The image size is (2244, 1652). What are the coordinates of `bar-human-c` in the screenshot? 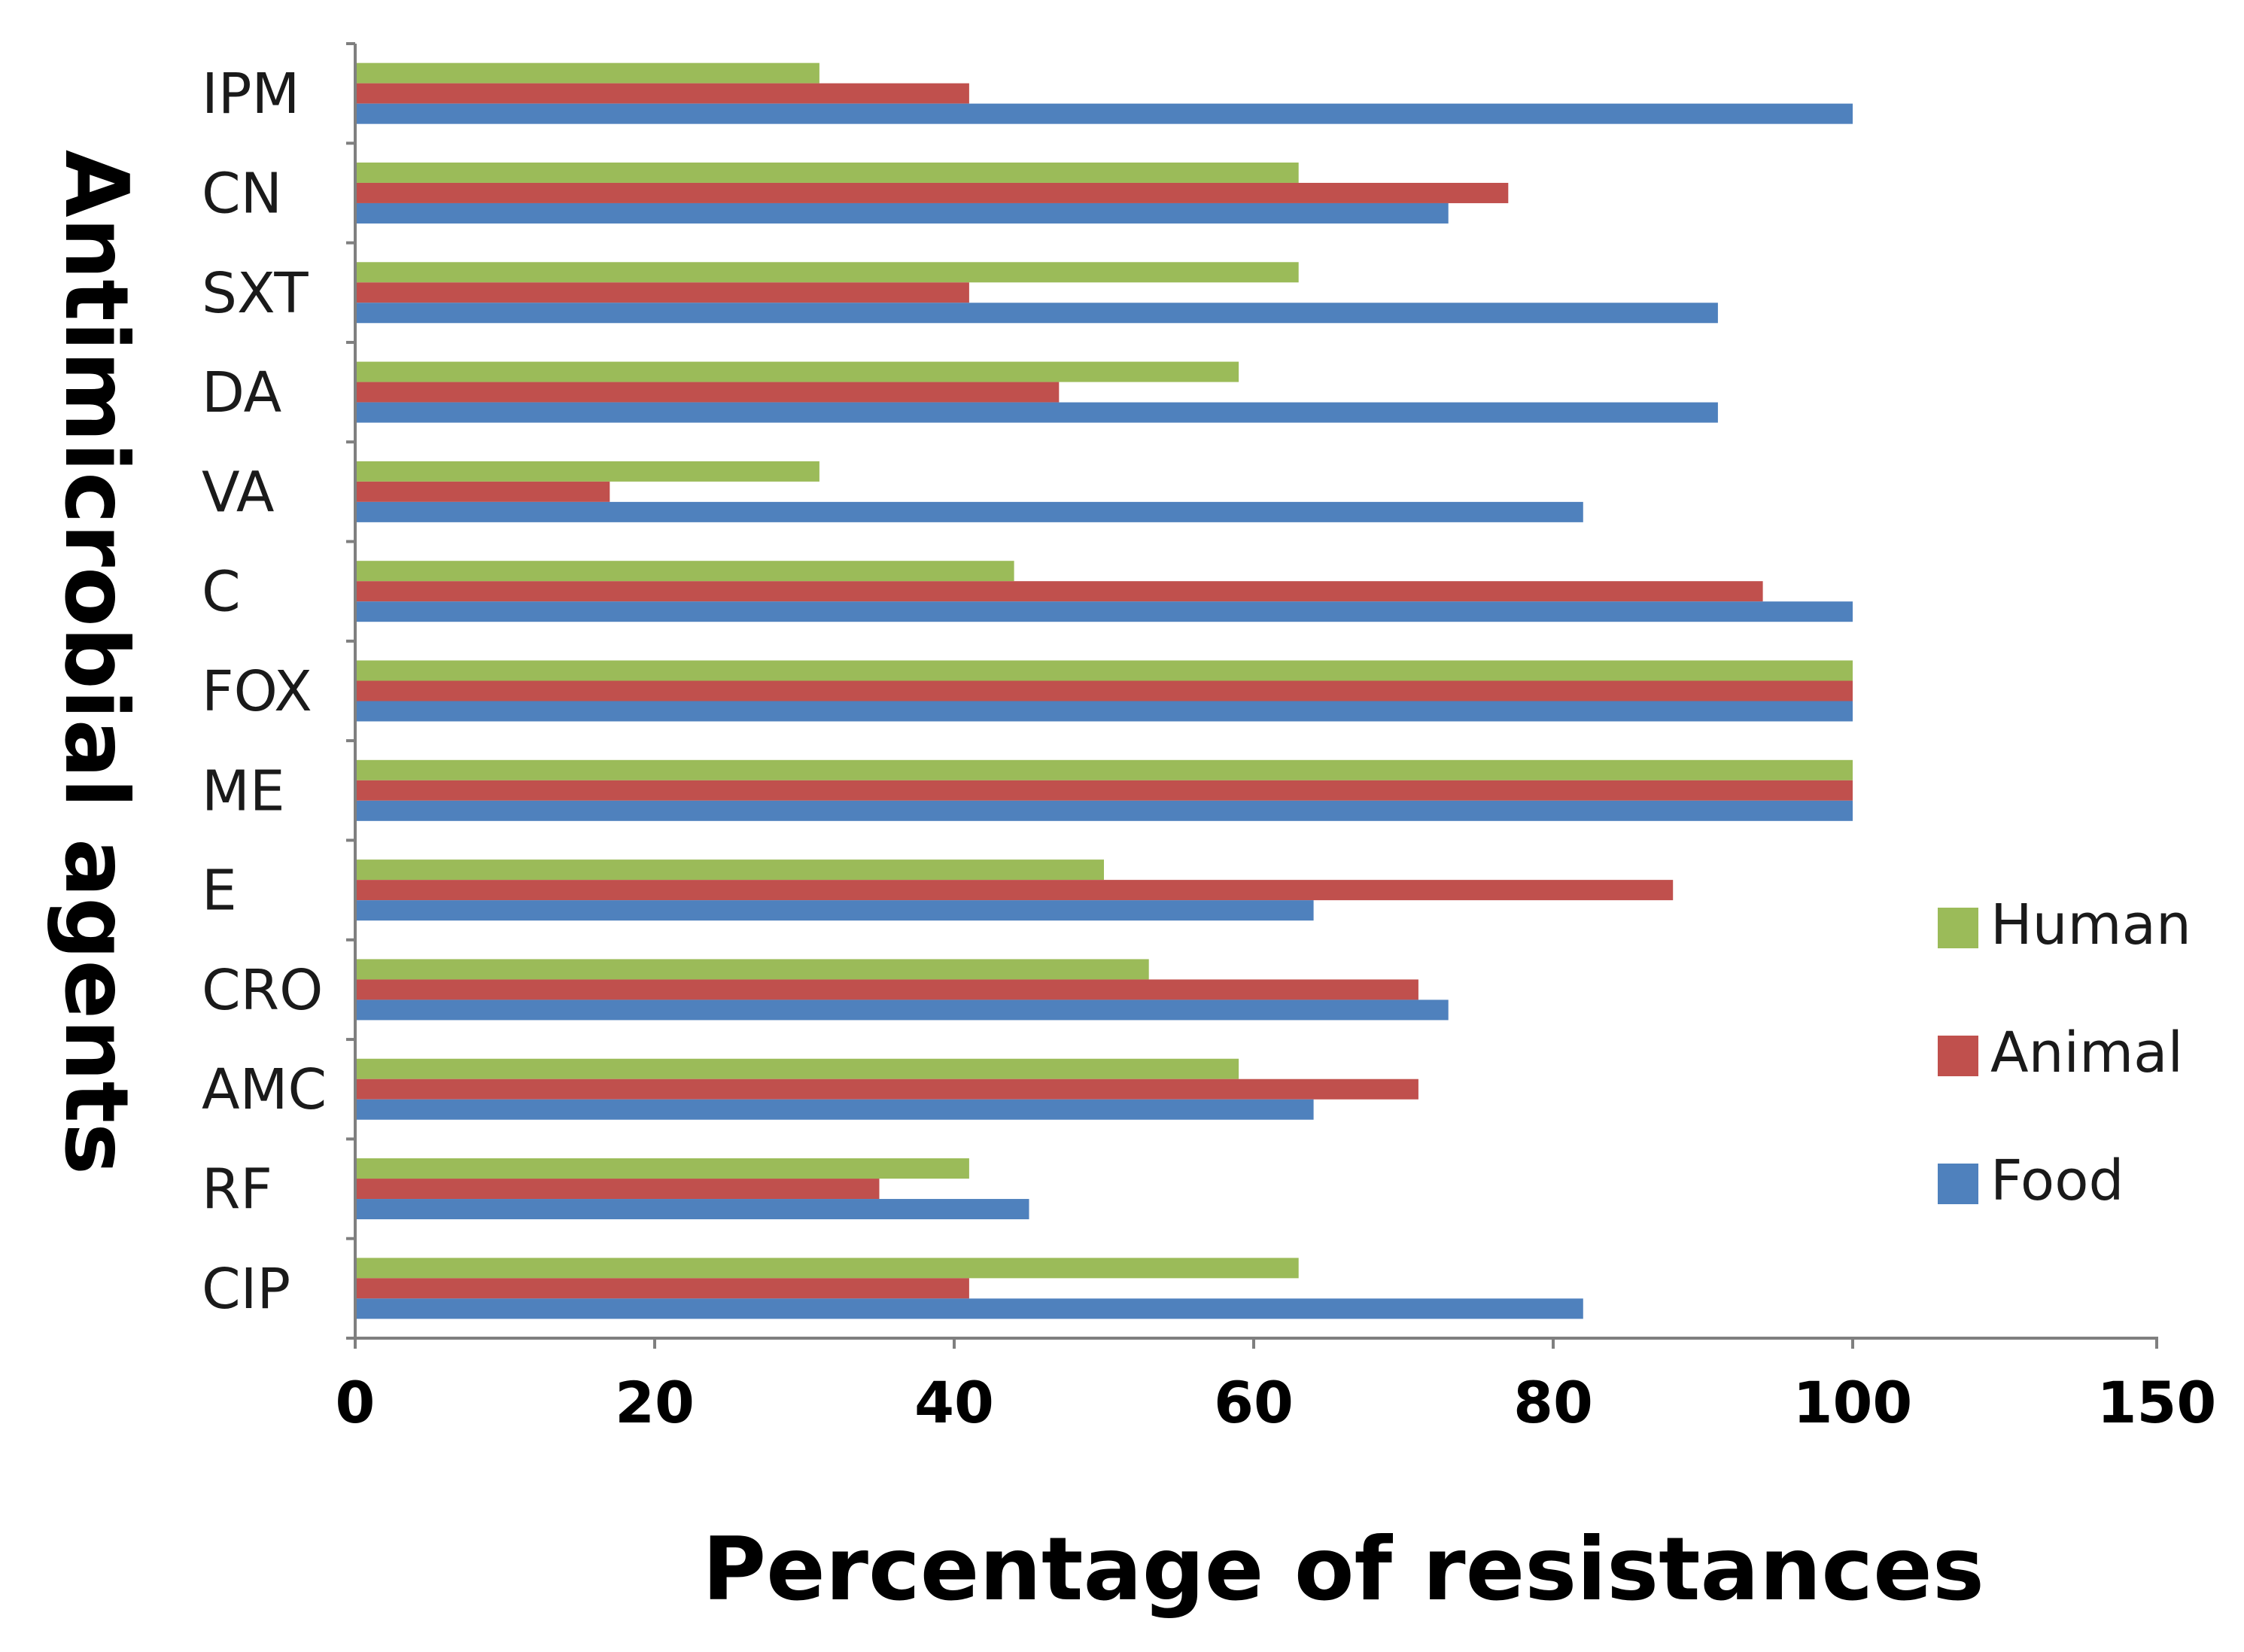 It's located at (684, 572).